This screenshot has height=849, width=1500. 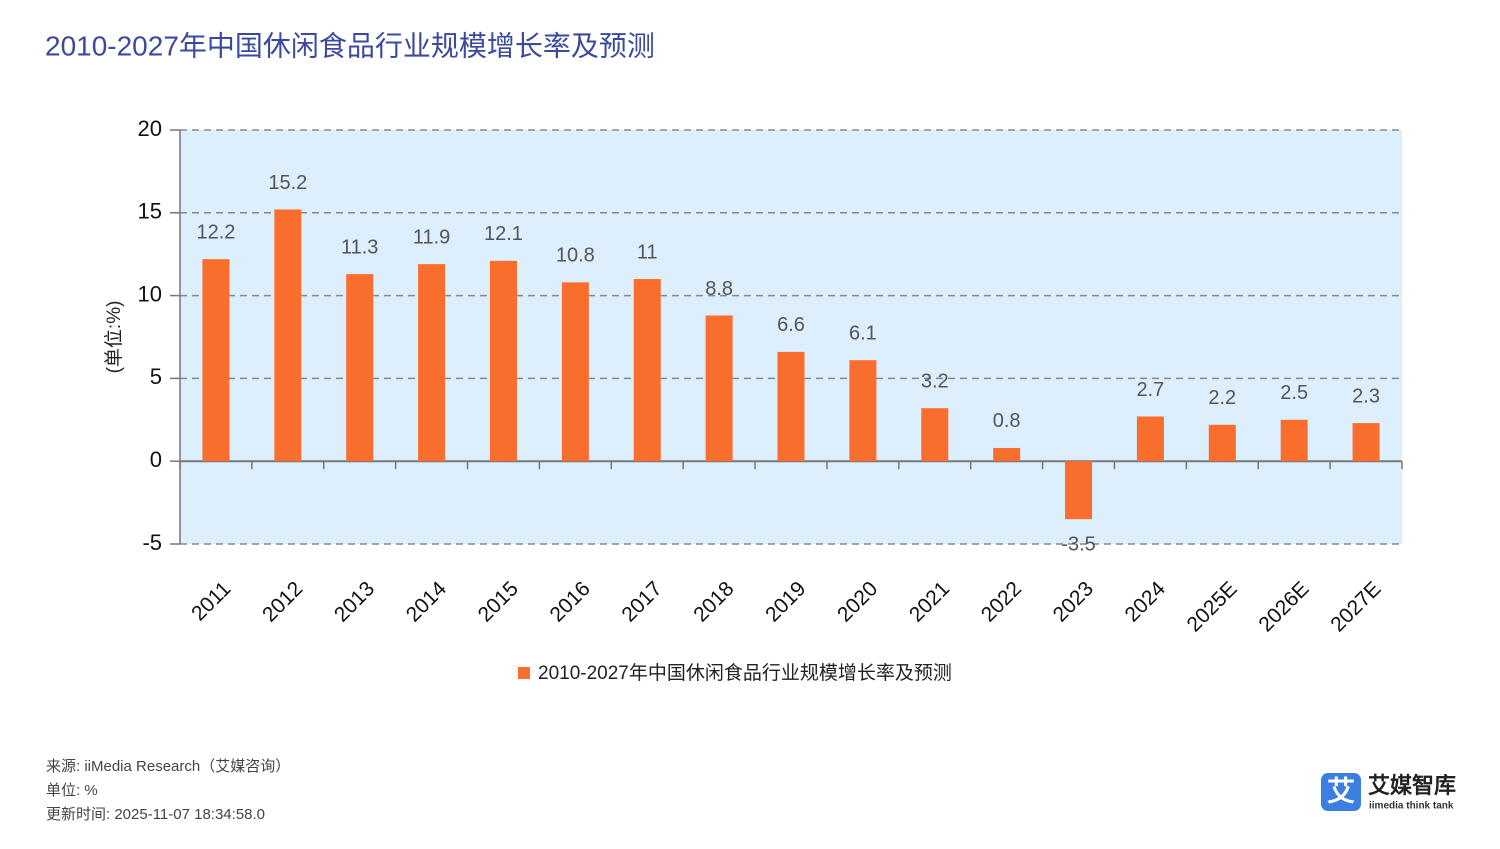 I want to click on y-tick-label: 5, so click(x=156, y=376).